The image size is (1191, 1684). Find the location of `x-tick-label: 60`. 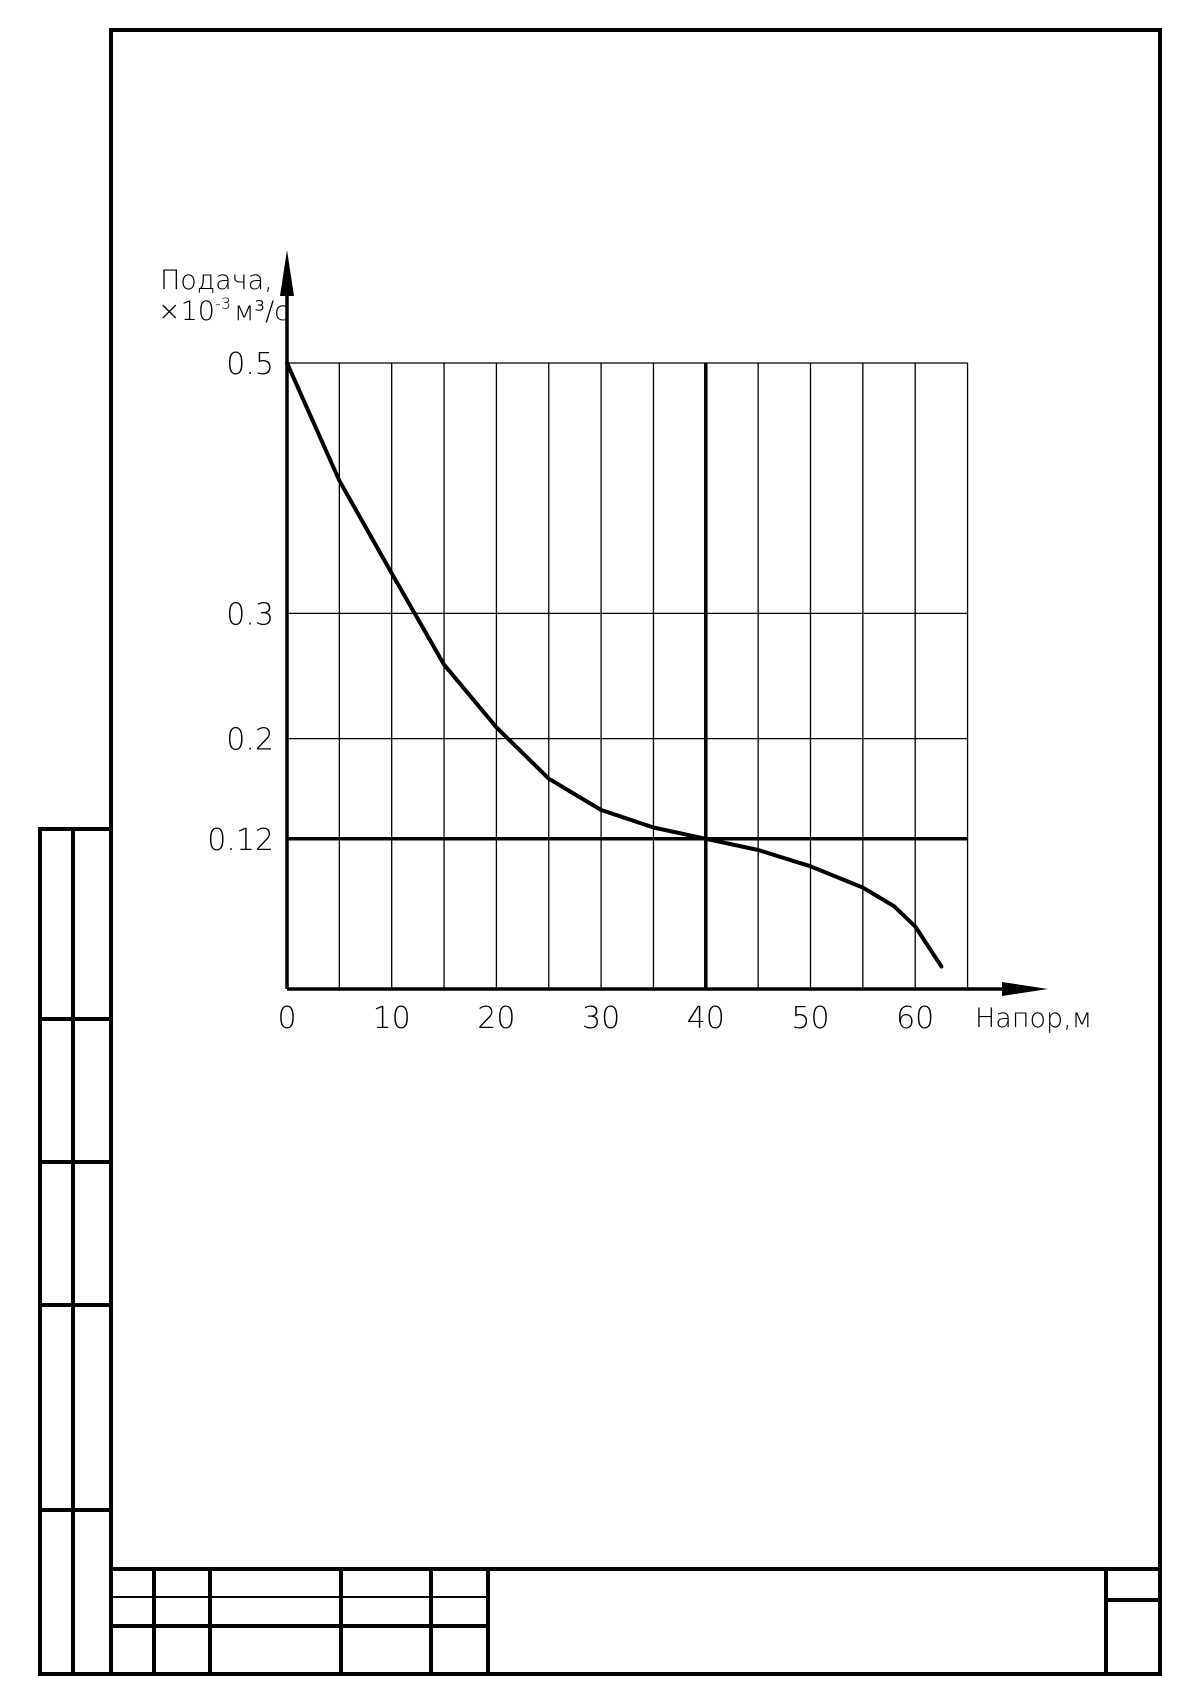

x-tick-label: 60 is located at coordinates (915, 1018).